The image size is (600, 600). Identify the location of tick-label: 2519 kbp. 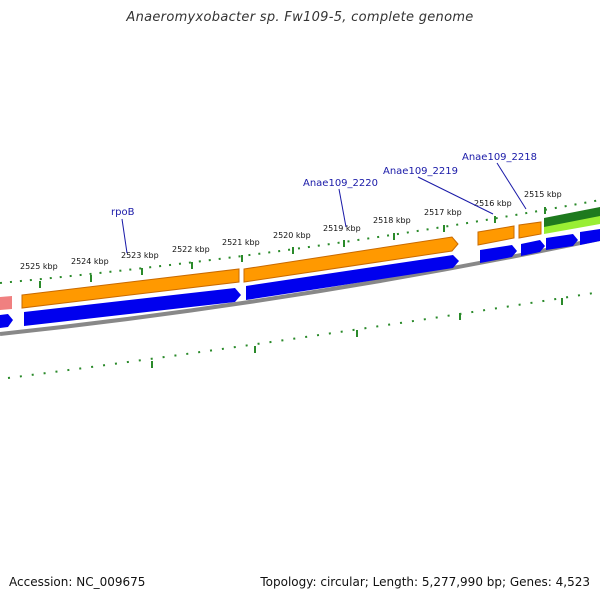
(342, 228).